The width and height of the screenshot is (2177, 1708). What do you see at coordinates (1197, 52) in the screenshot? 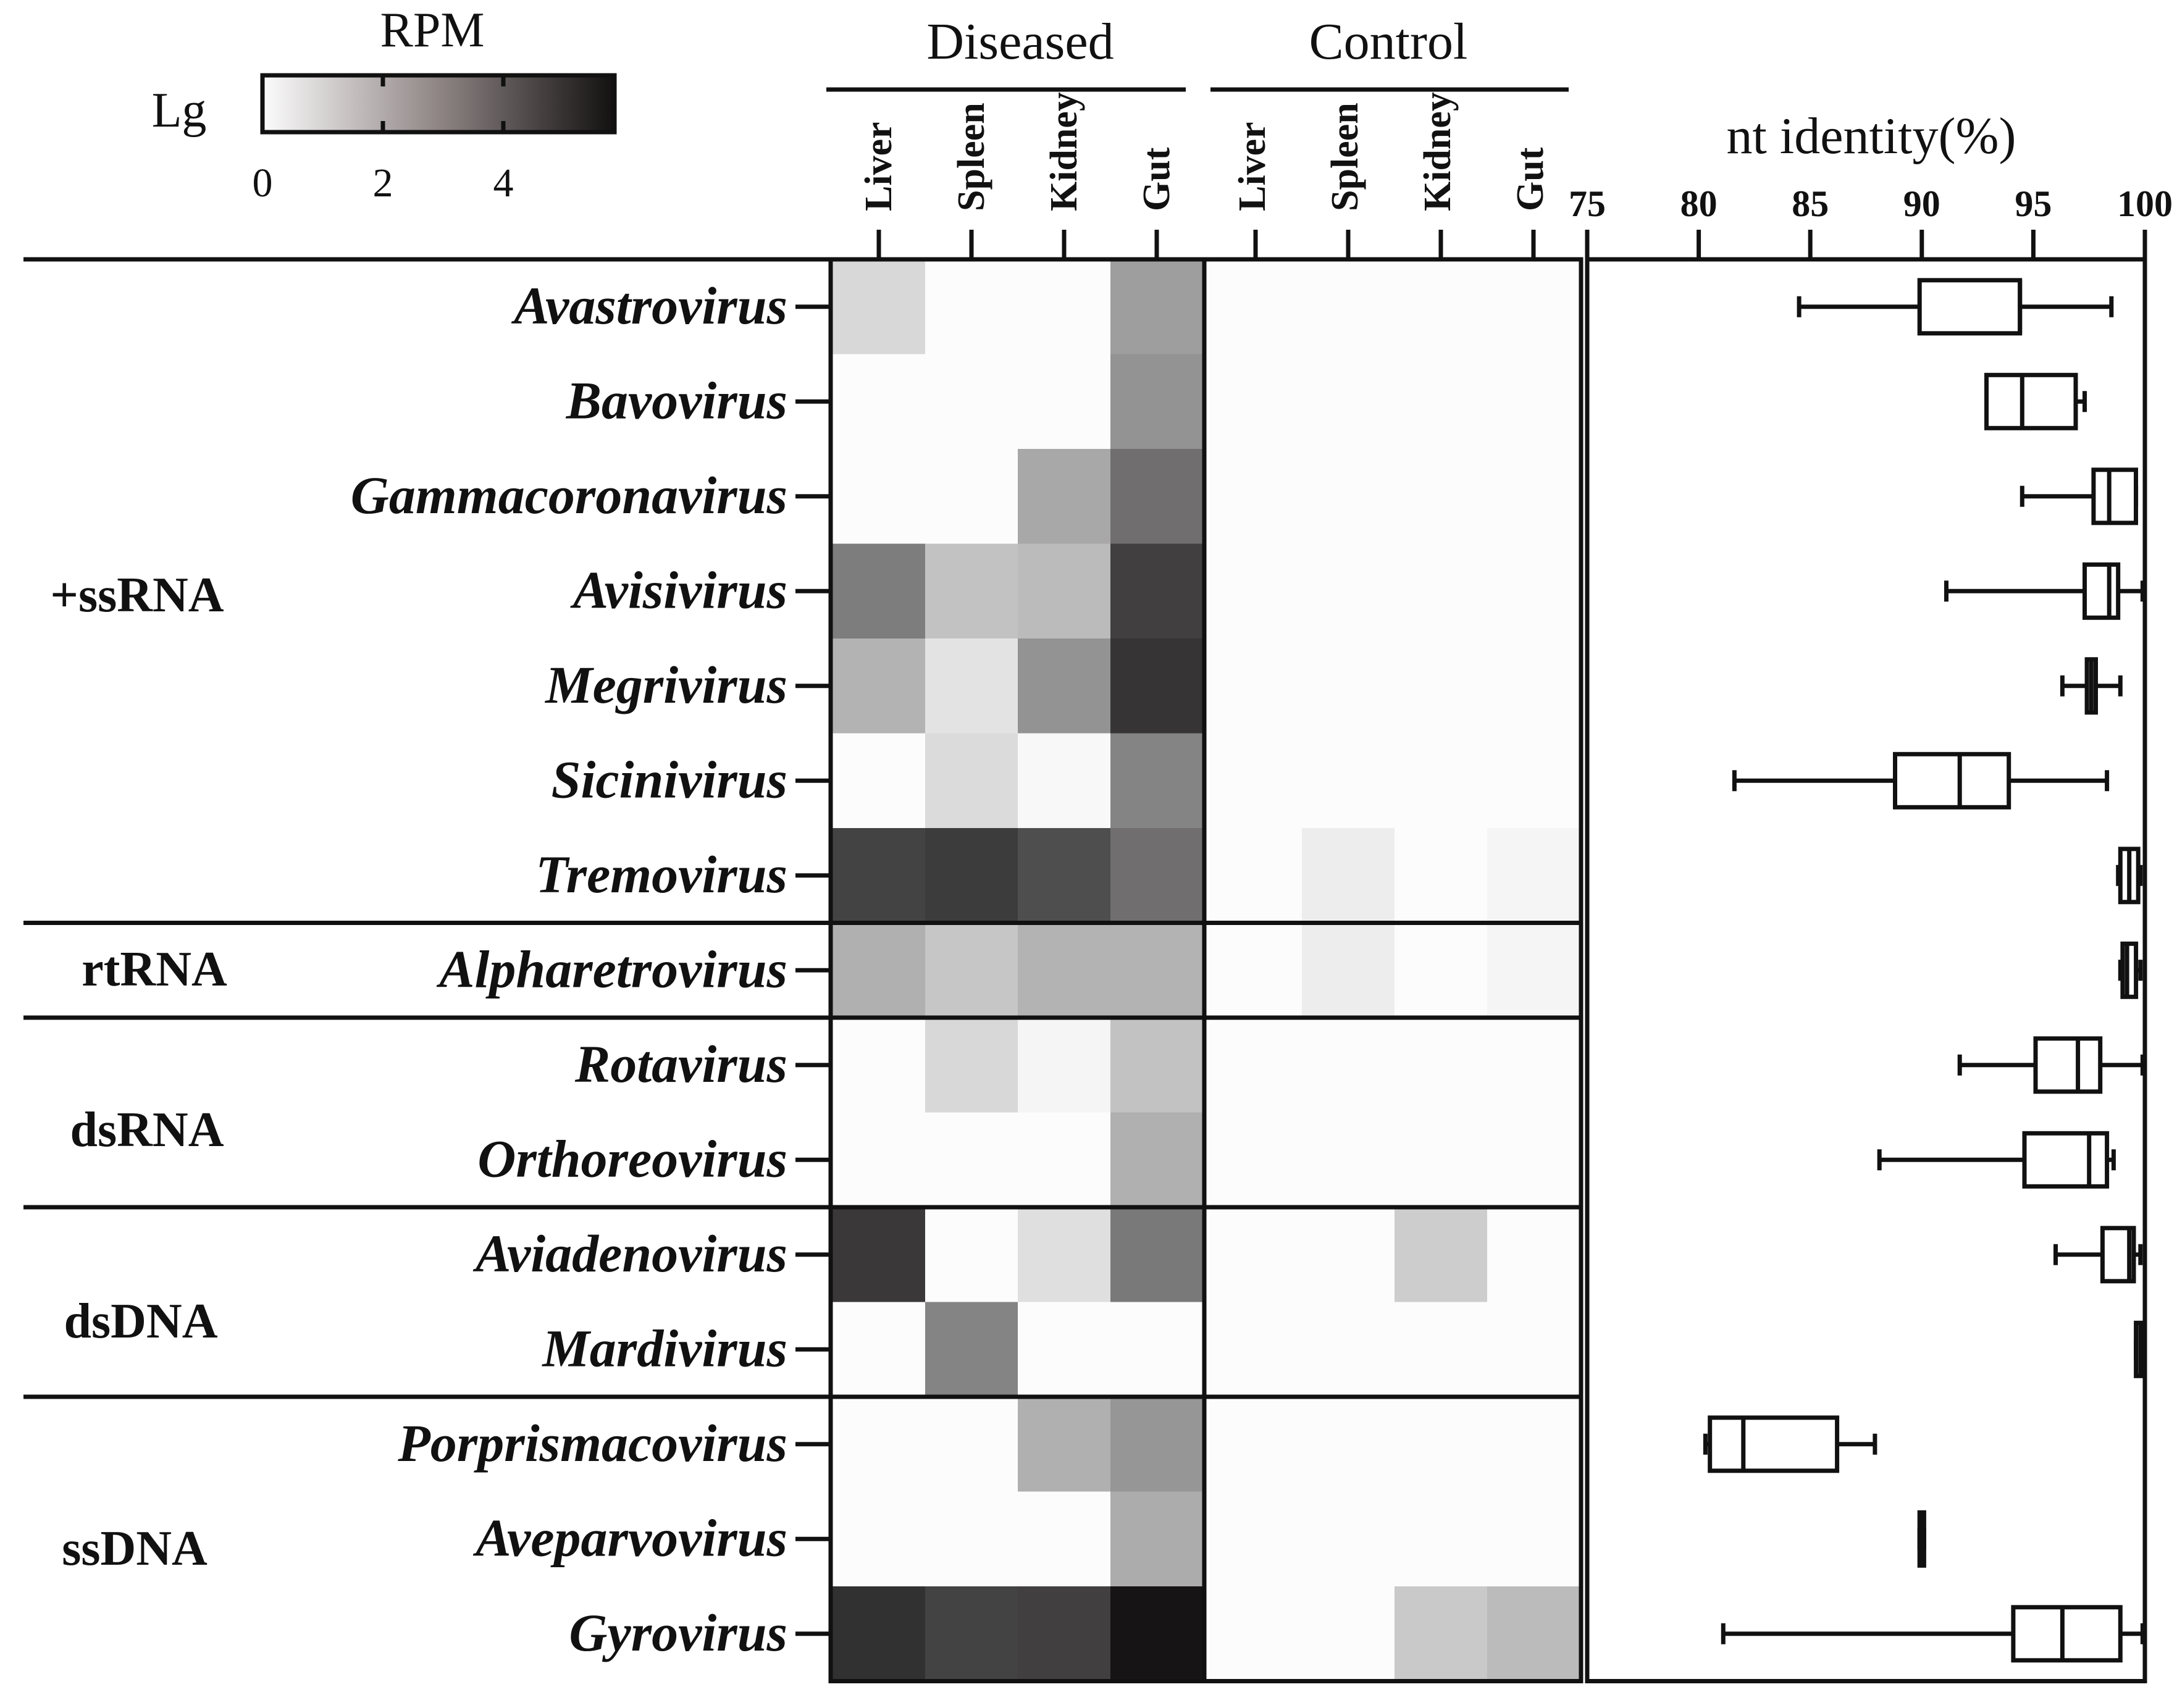
I see `group-headers: Diseased Control` at bounding box center [1197, 52].